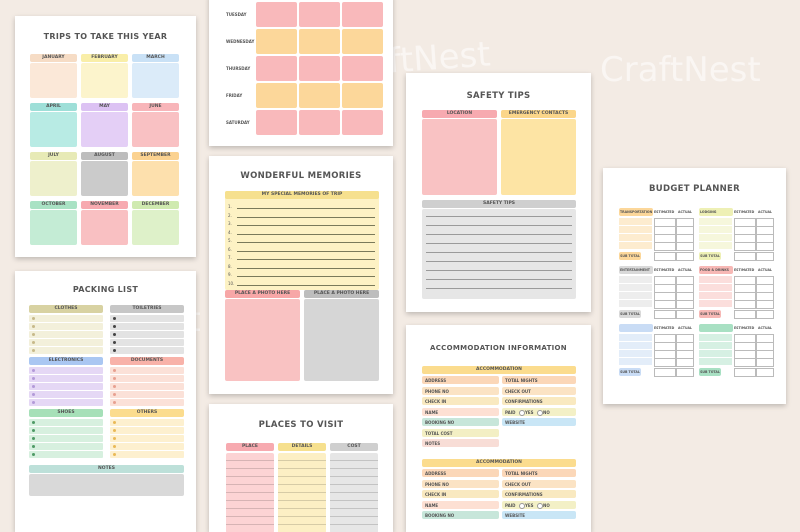 Image resolution: width=800 pixels, height=532 pixels. What do you see at coordinates (518, 484) in the screenshot?
I see `field-label: CHECK OUT` at bounding box center [518, 484].